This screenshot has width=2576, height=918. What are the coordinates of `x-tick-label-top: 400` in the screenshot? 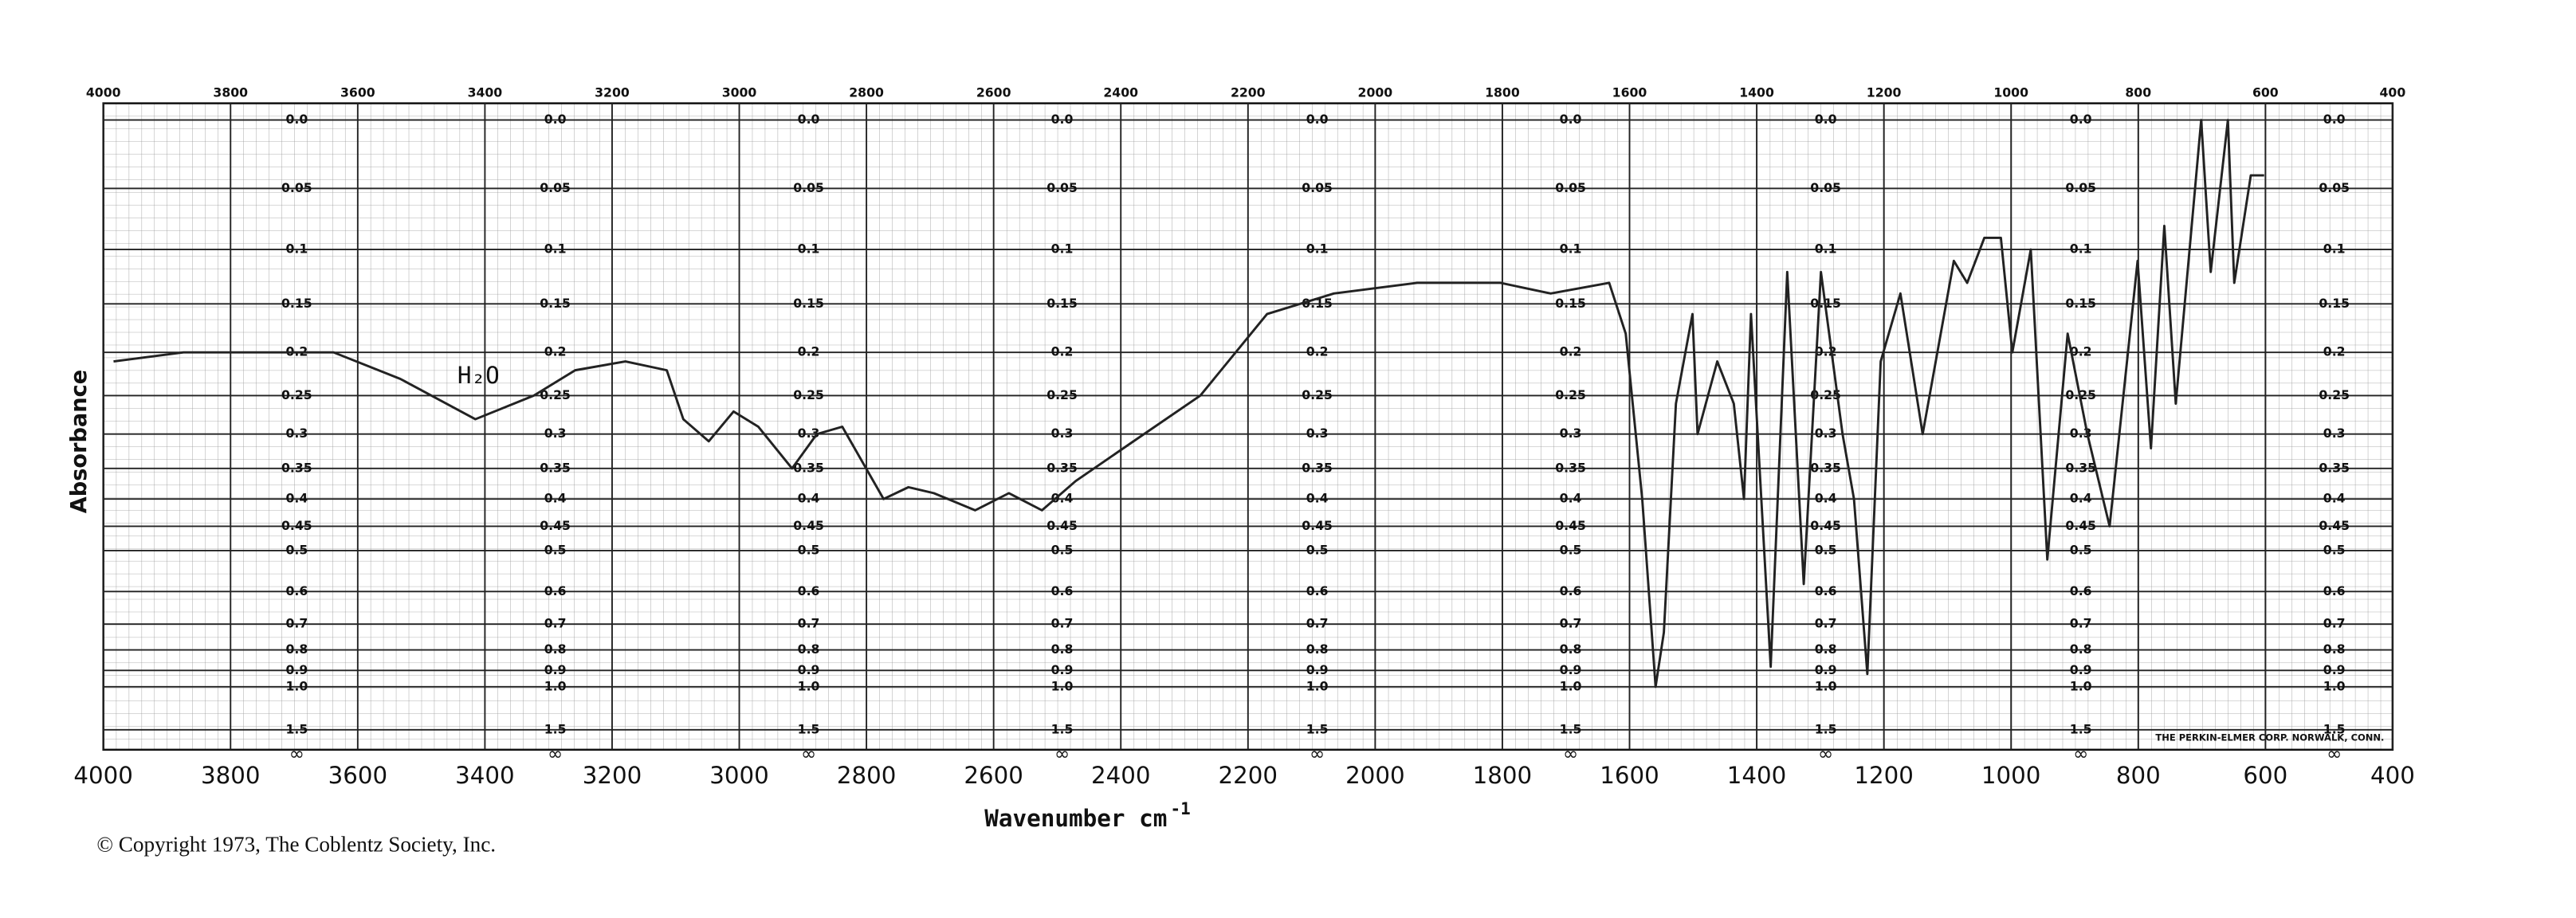 It's located at (2393, 92).